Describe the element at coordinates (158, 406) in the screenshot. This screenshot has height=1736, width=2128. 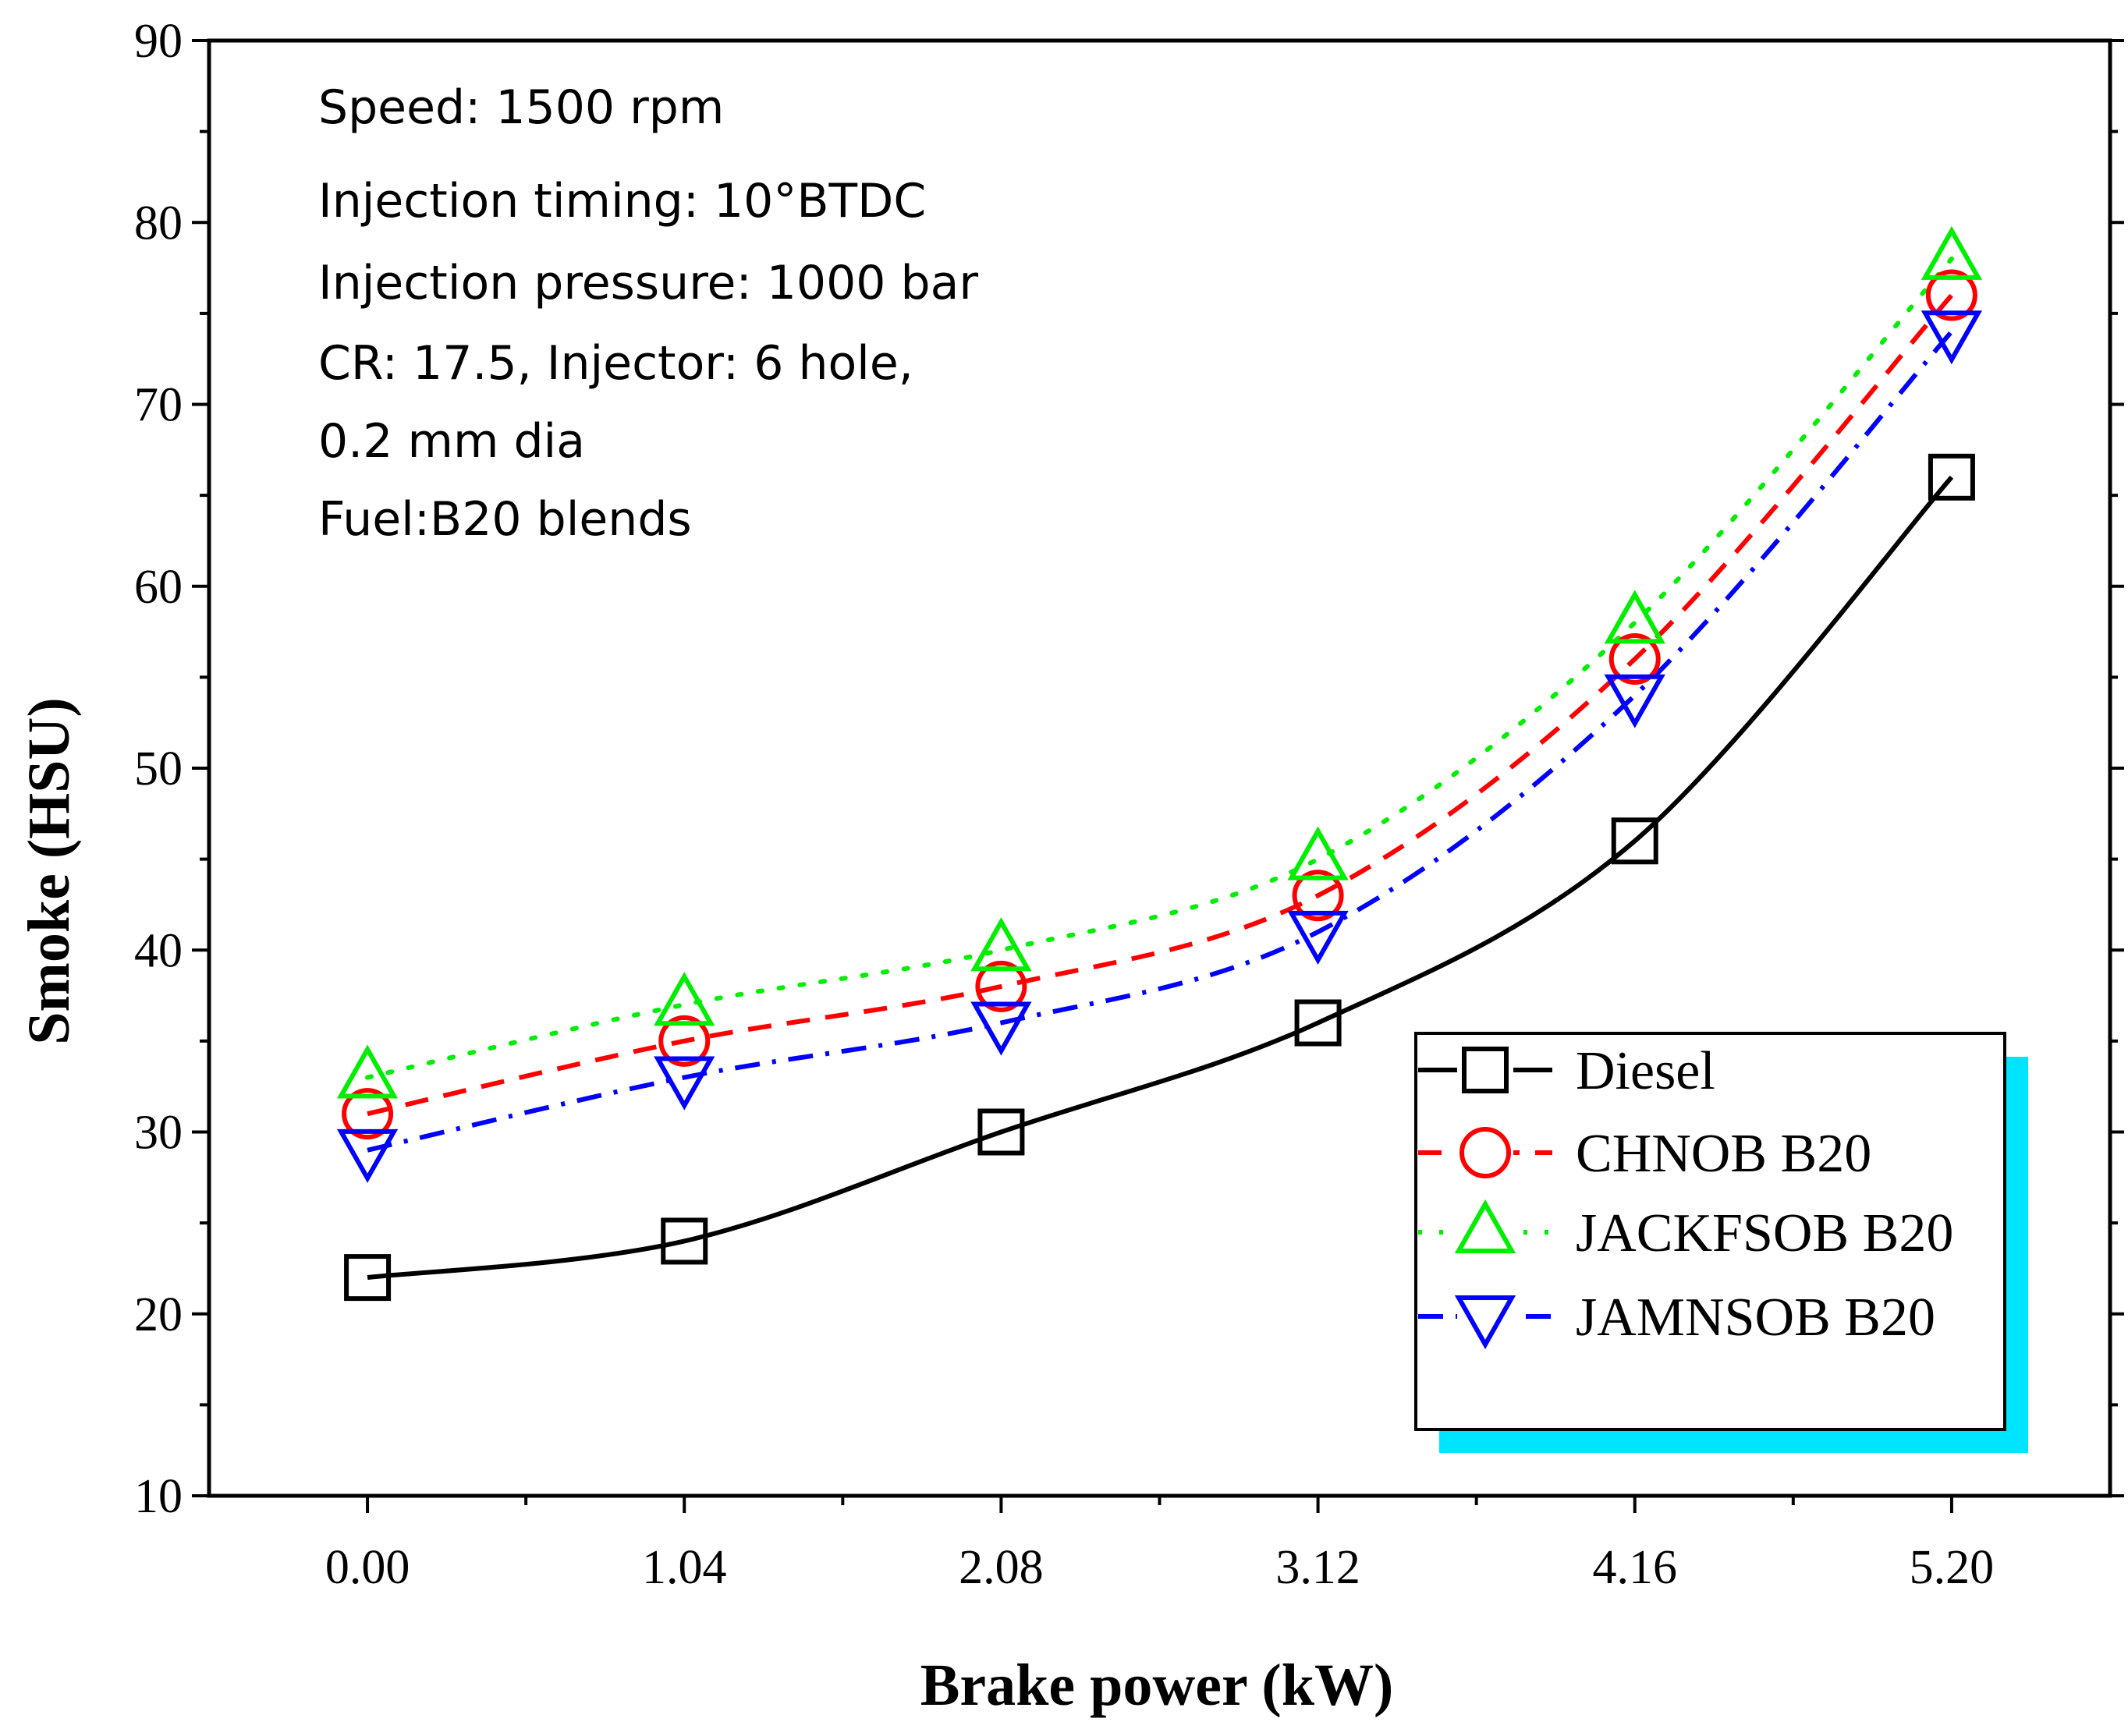
I see `y-tick-label: 70` at that location.